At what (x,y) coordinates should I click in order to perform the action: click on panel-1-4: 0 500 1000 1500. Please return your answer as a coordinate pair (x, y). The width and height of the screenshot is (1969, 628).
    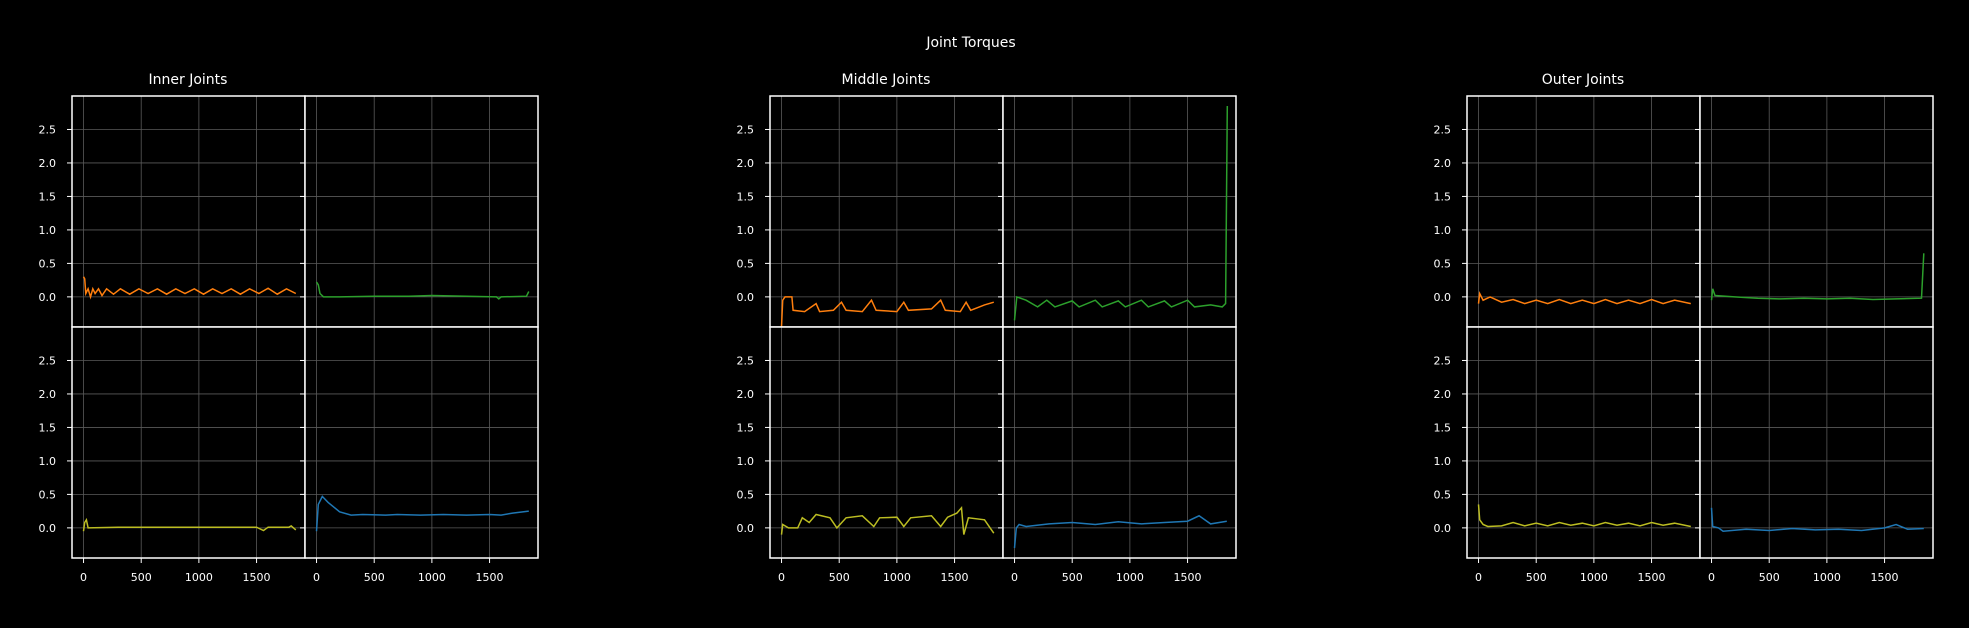
    Looking at the image, I should click on (419, 455).